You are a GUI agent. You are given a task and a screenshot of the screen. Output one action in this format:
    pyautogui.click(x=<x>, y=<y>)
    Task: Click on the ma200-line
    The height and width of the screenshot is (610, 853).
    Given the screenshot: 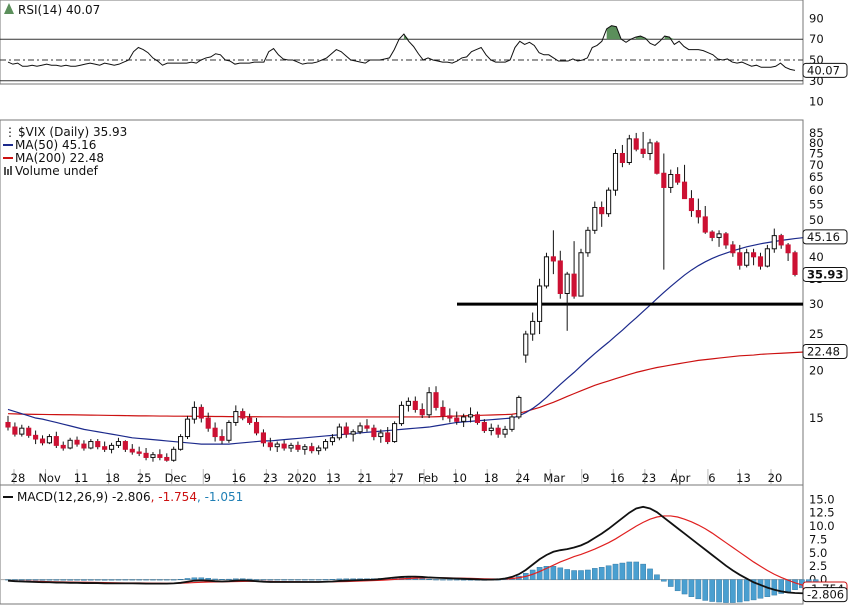 What is the action you would take?
    pyautogui.click(x=411, y=384)
    